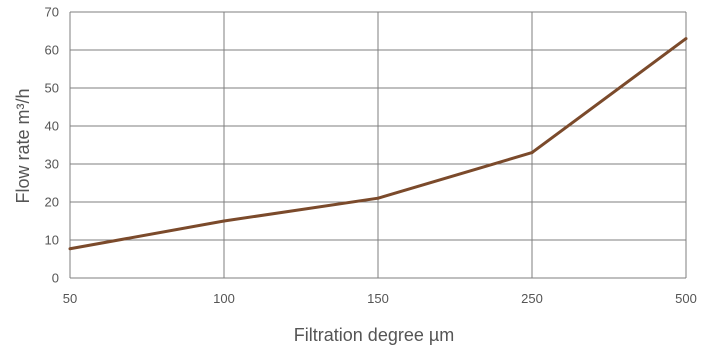  What do you see at coordinates (52, 240) in the screenshot?
I see `y-tick-label: 10` at bounding box center [52, 240].